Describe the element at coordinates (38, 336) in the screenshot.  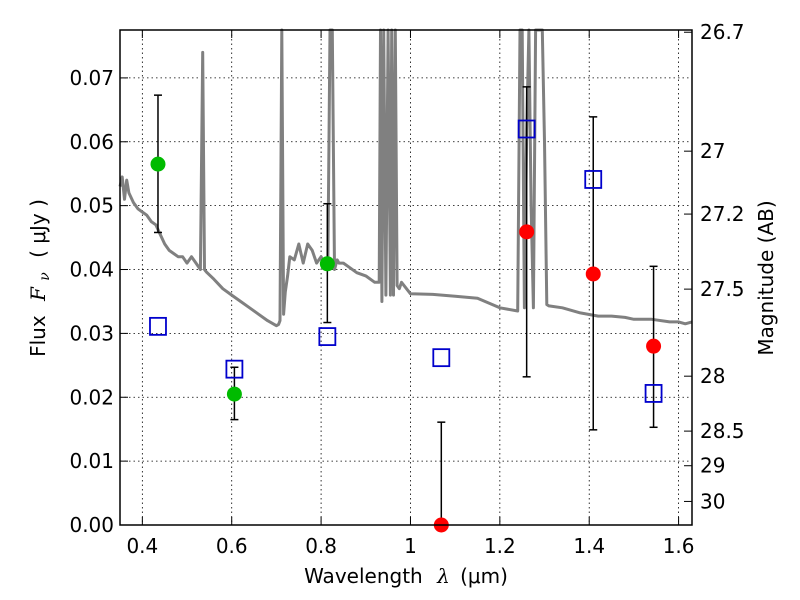
I see `y-axis-title-prefix: Flux` at that location.